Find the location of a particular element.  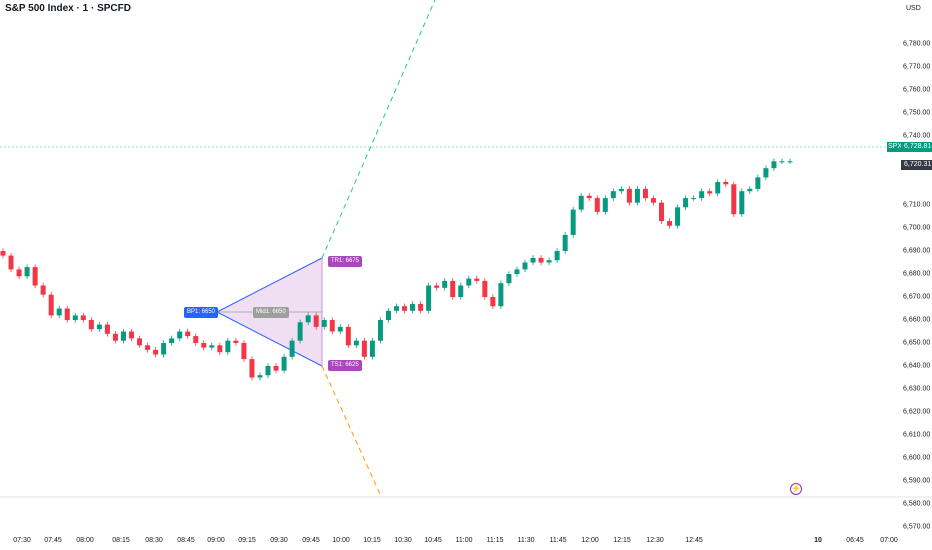

price-tick-label: 6,740.00 is located at coordinates (917, 136).